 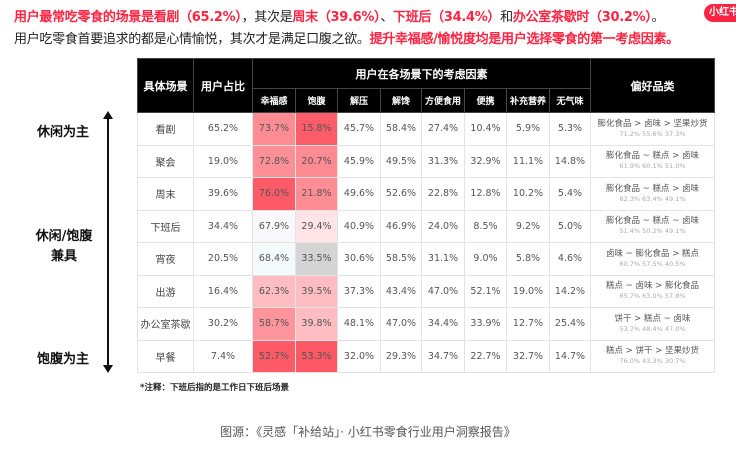 What do you see at coordinates (401, 161) in the screenshot?
I see `factor-cell: 49.5%` at bounding box center [401, 161].